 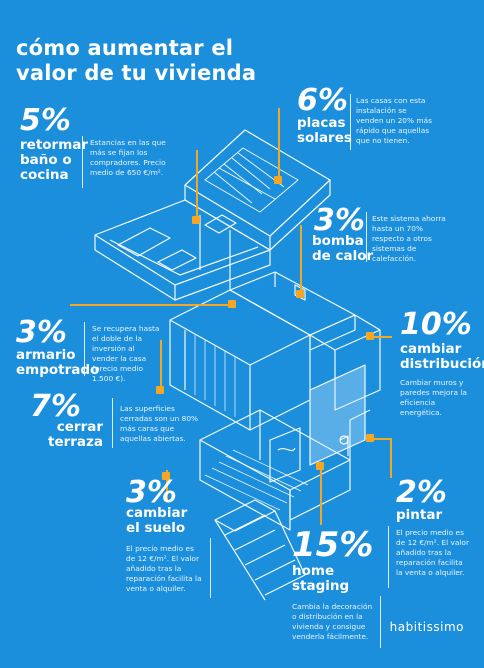 I want to click on placas-label: placas solares, so click(x=324, y=131).